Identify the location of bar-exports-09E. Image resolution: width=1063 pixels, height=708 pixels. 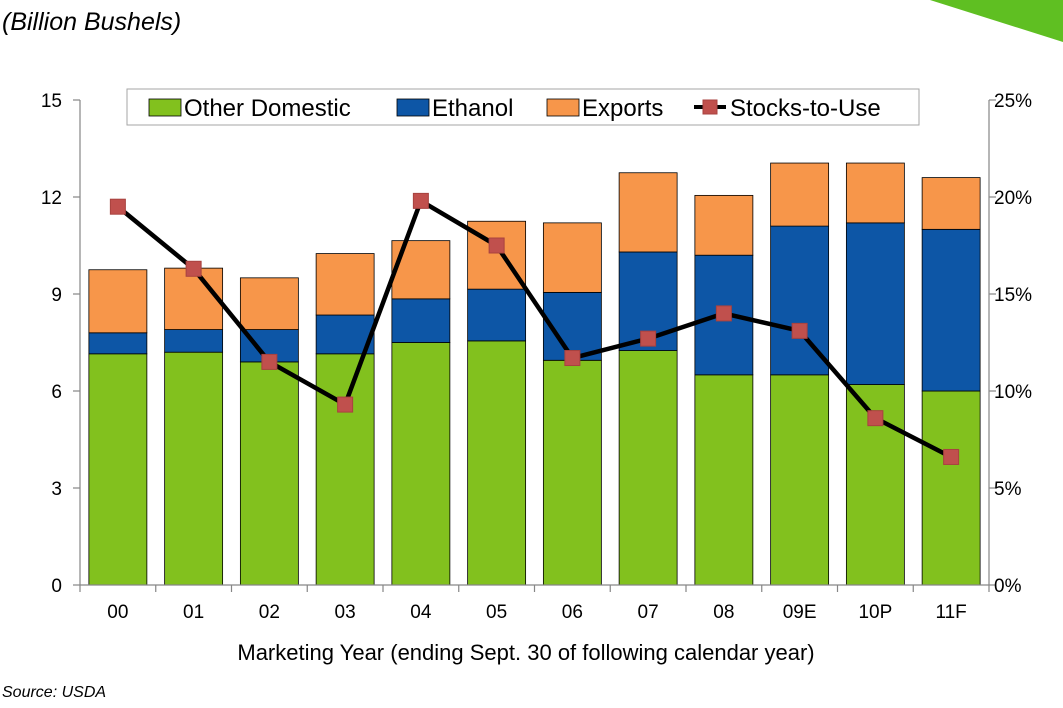
(800, 194).